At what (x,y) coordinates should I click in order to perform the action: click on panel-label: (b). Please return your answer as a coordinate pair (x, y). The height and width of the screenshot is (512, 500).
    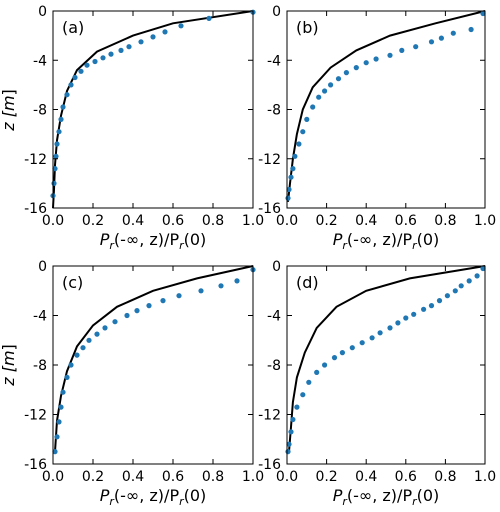
    Looking at the image, I should click on (307, 27).